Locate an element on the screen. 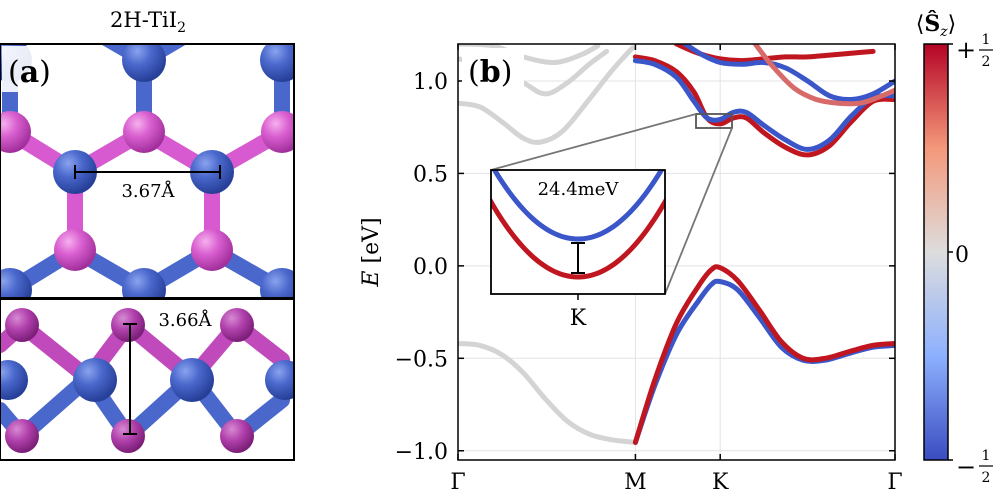 The image size is (996, 499). side-view: 3.66Å is located at coordinates (147, 379).